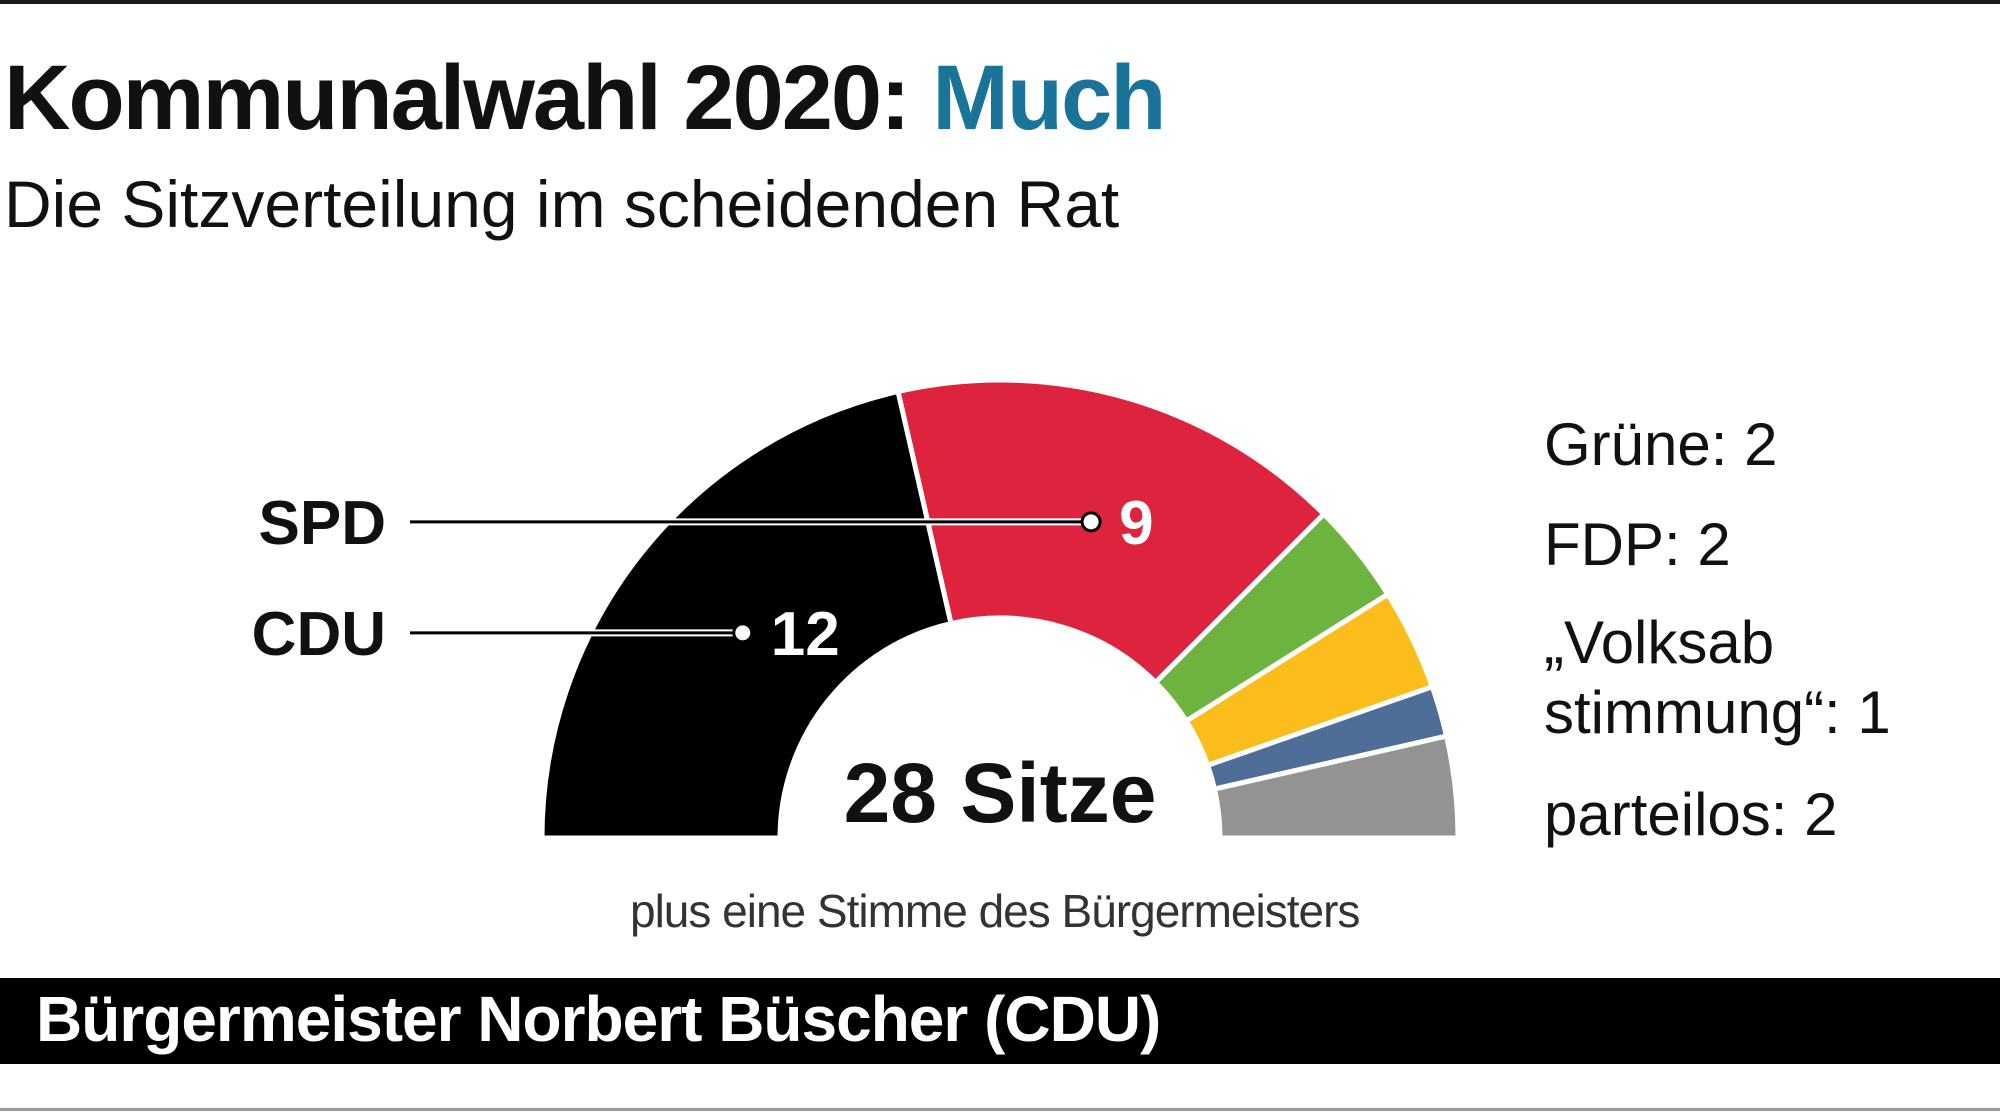 The image size is (2000, 1114). What do you see at coordinates (1000, 2) in the screenshot?
I see `top-border` at bounding box center [1000, 2].